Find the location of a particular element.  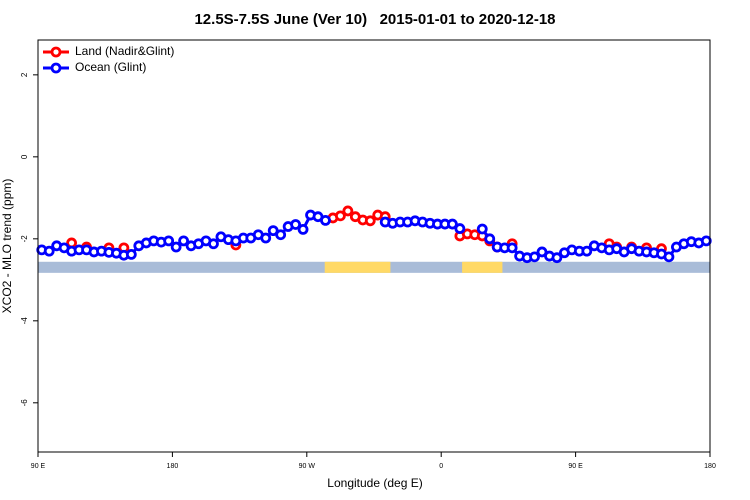

y-tick-label: 0 is located at coordinates (24, 156).